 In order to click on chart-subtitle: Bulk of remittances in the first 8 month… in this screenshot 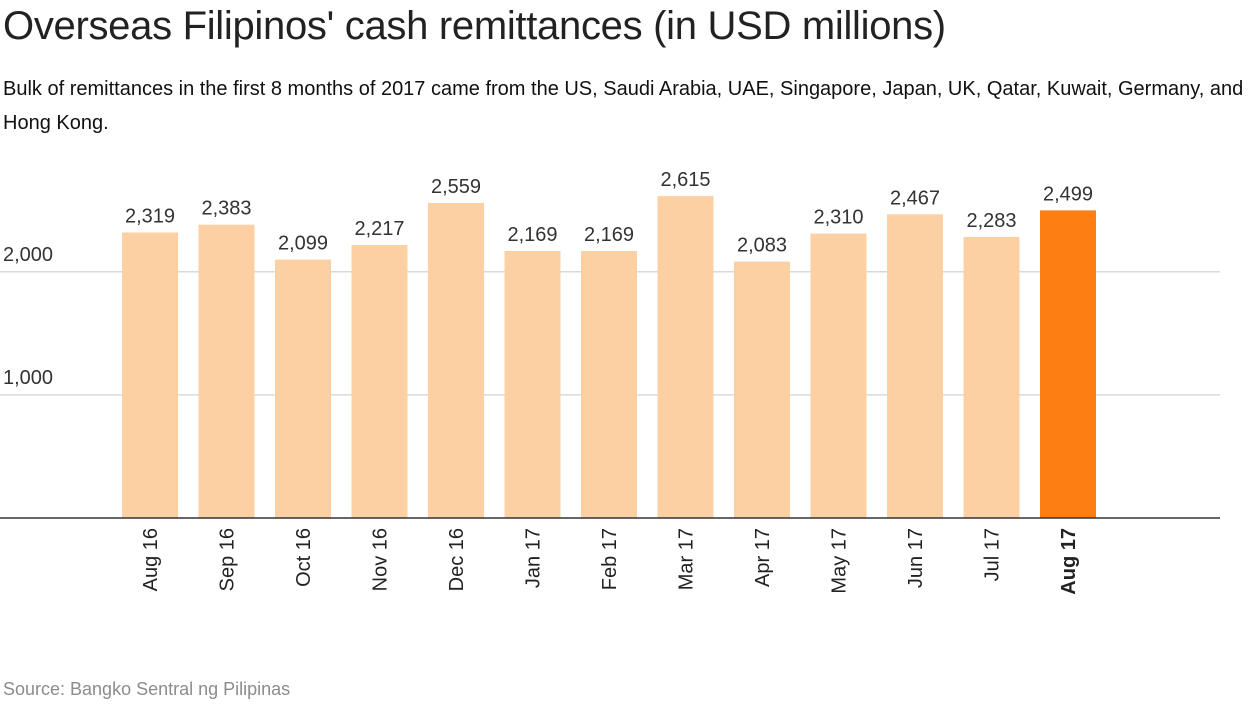, I will do `click(623, 106)`.